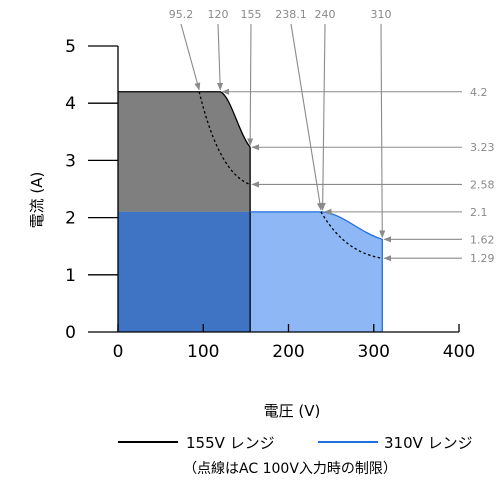 The height and width of the screenshot is (486, 500). I want to click on x-annotation-label: 95.2, so click(181, 14).